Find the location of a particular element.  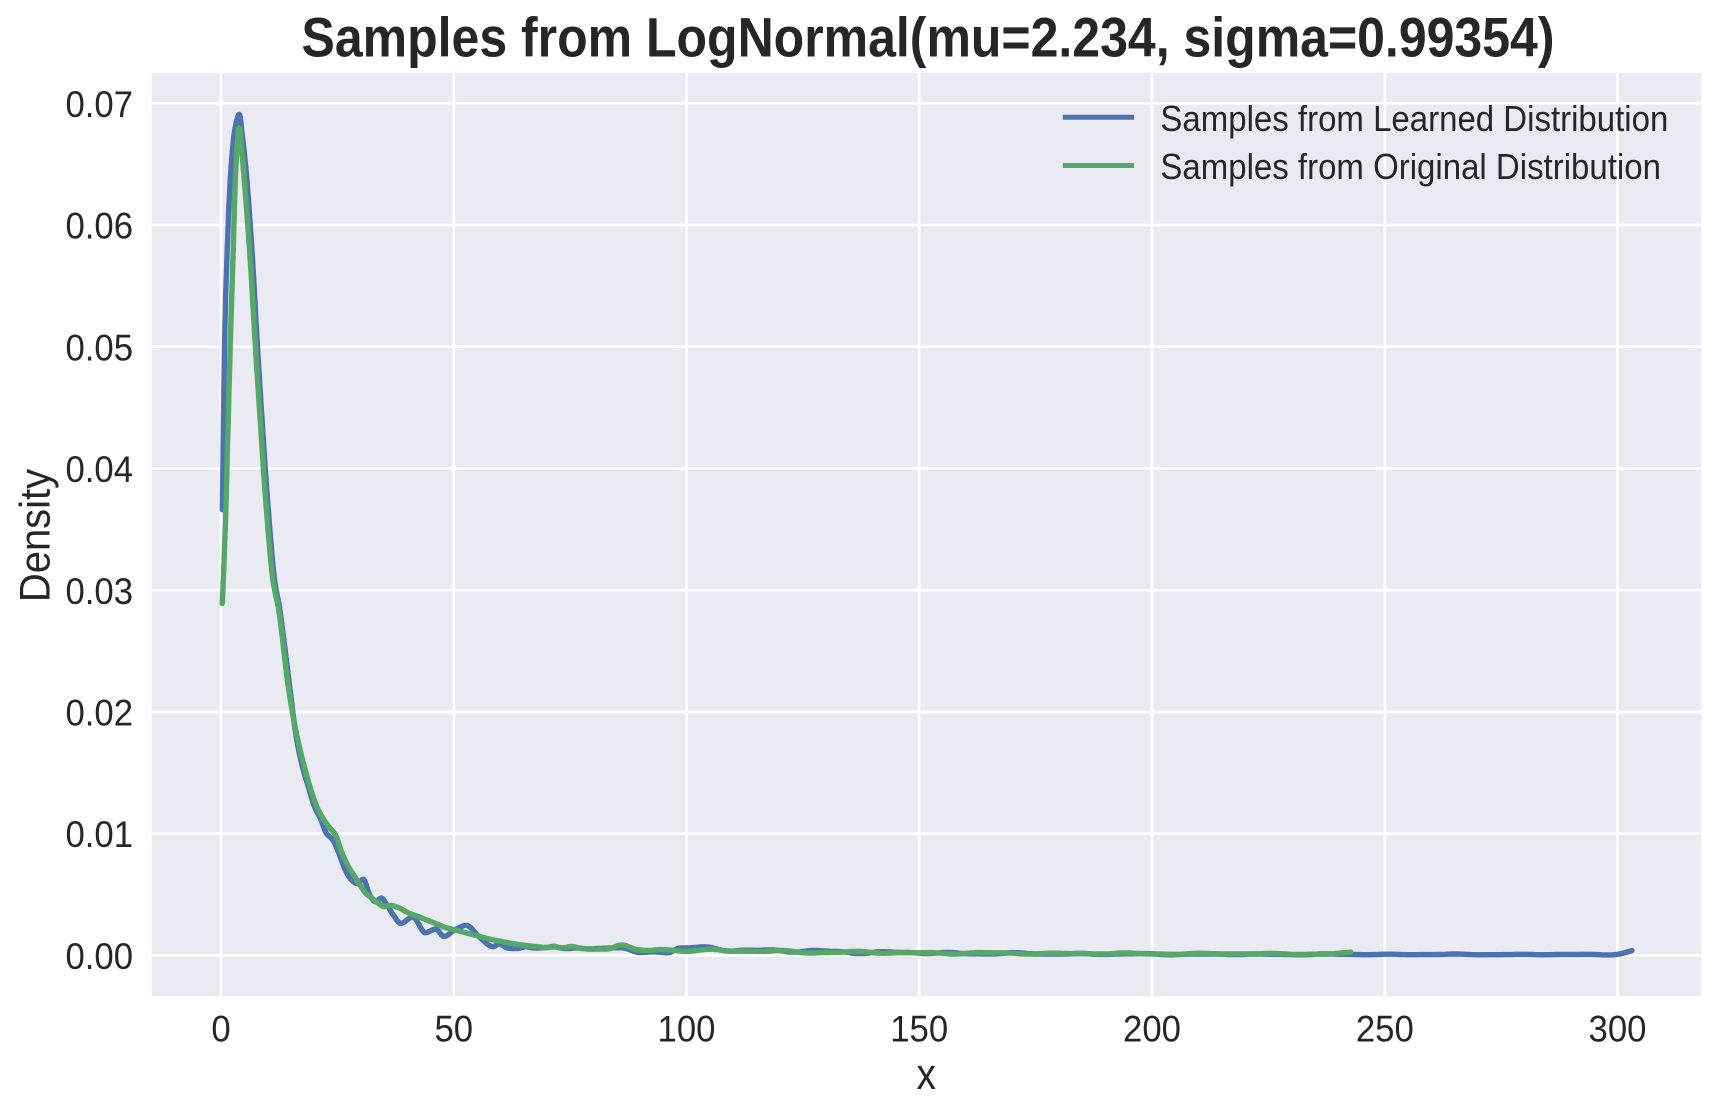

svg-text: 250 is located at coordinates (1385, 1028).